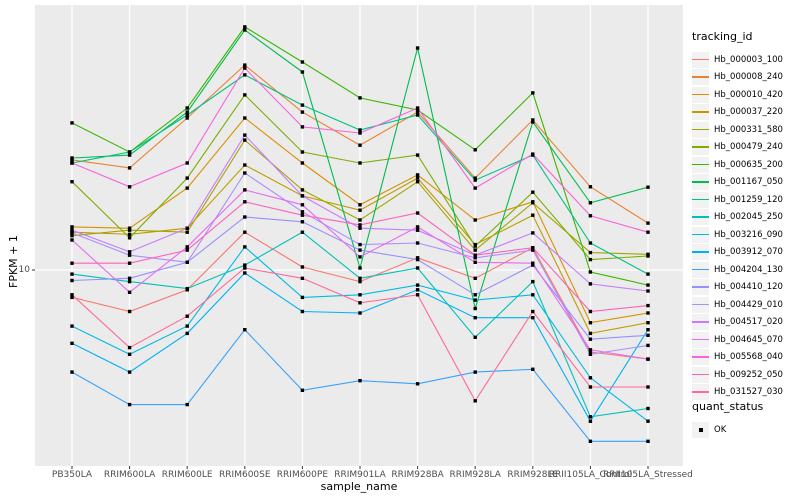 Image resolution: width=800 pixels, height=500 pixels. I want to click on x-tick-label-RRII105LA_Control: RRII105LA_Control, so click(590, 475).